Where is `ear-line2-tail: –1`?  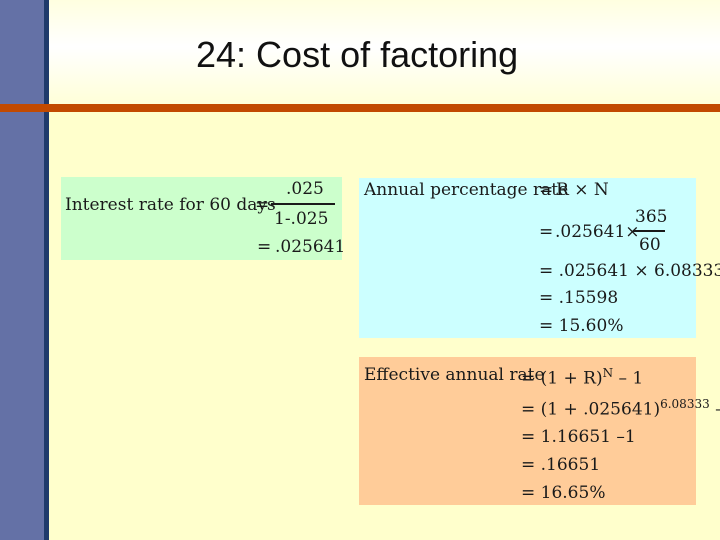
ear-line2-tail: –1 is located at coordinates (715, 410).